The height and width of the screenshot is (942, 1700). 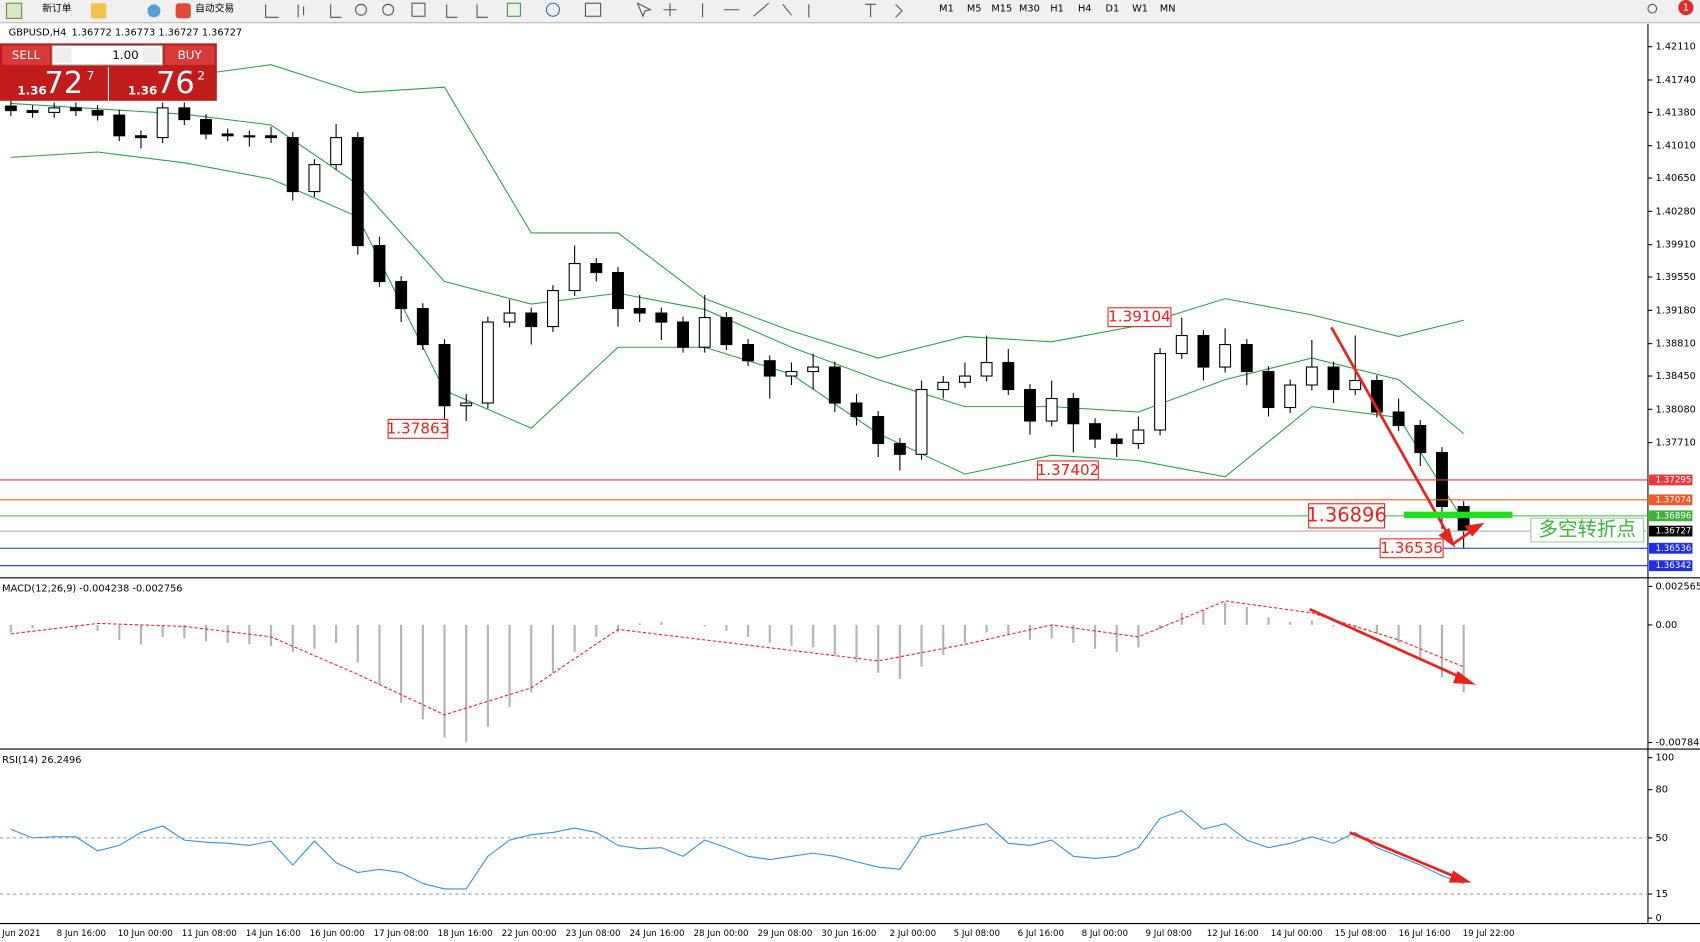 I want to click on y-tick-label: 50, so click(x=1662, y=838).